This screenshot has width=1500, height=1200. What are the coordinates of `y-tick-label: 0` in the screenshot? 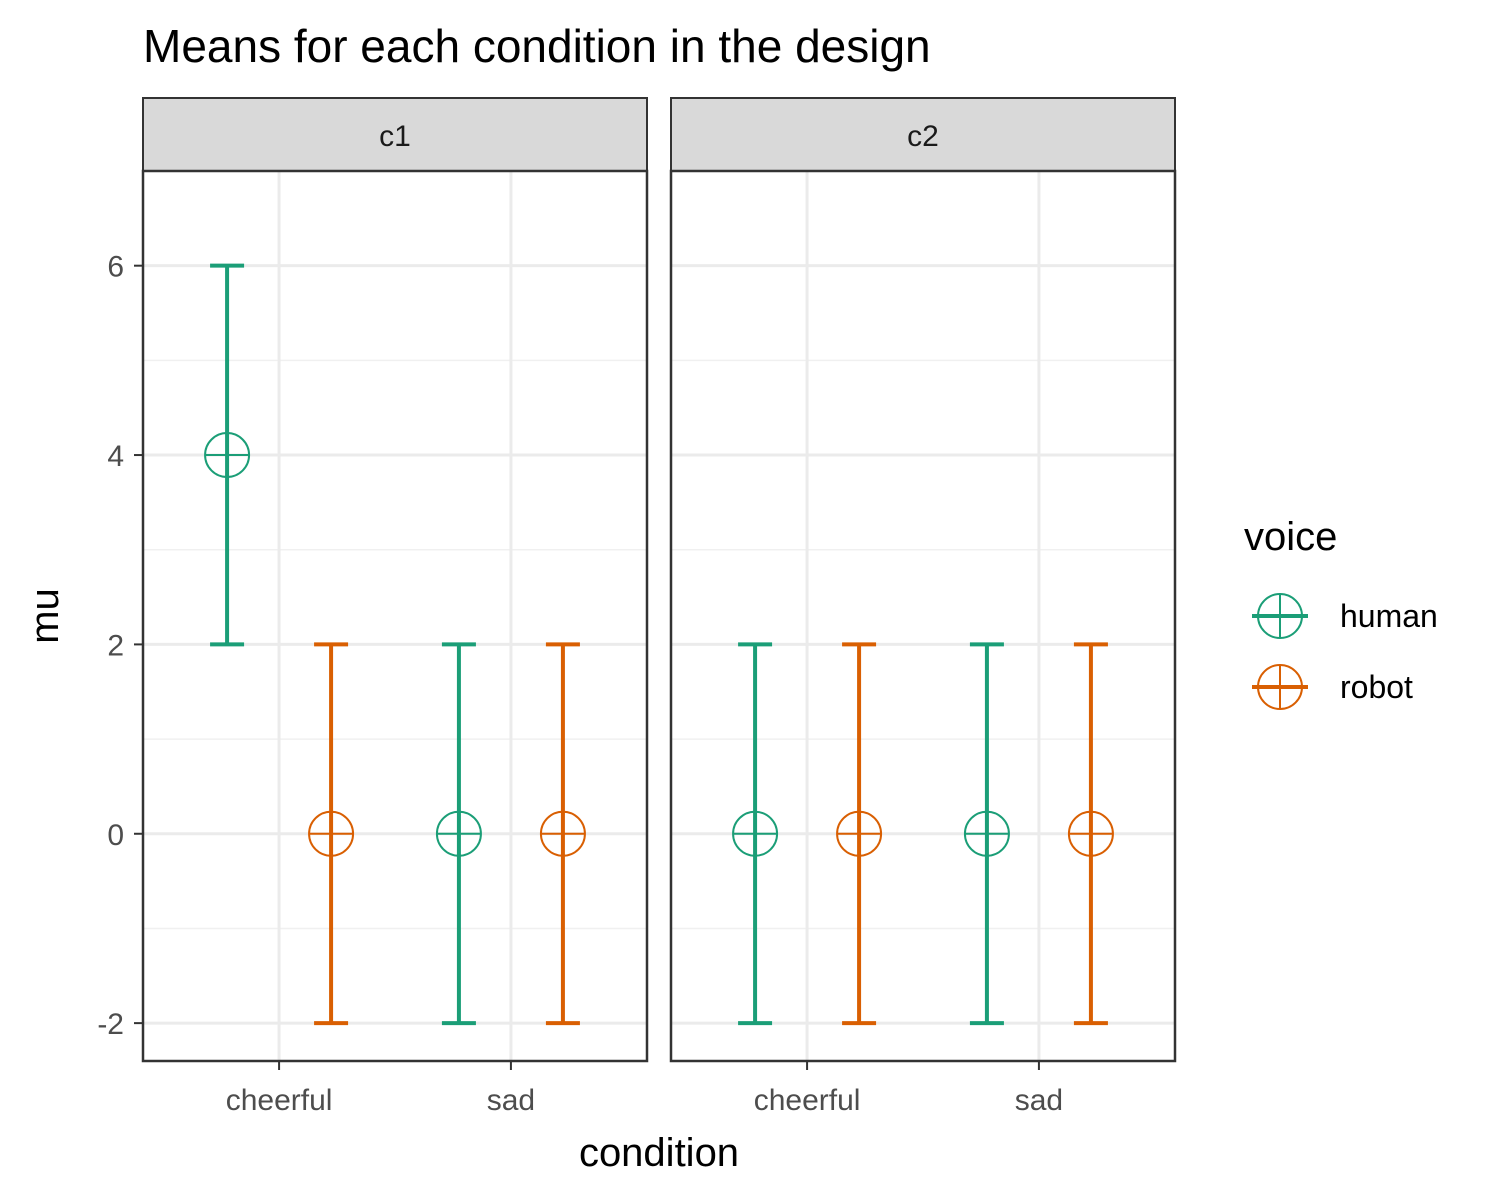 It's located at (115, 835).